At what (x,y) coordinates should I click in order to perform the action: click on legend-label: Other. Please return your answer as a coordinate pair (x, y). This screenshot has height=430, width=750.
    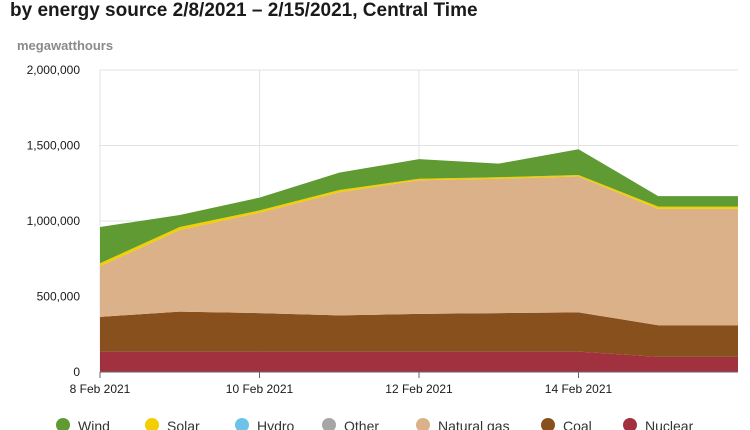
    Looking at the image, I should click on (361, 424).